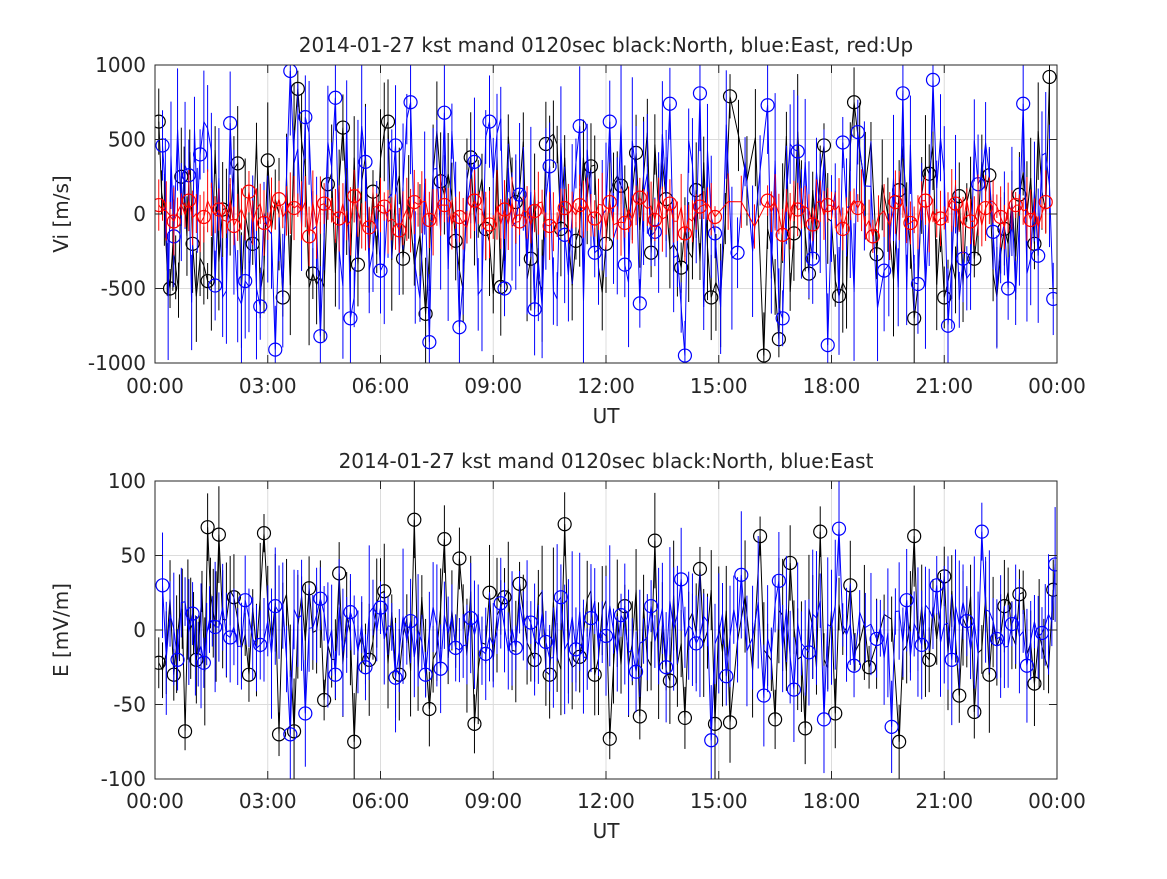 Image resolution: width=1167 pixels, height=879 pixels. What do you see at coordinates (493, 386) in the screenshot?
I see `x-tick-label: 09:00` at bounding box center [493, 386].